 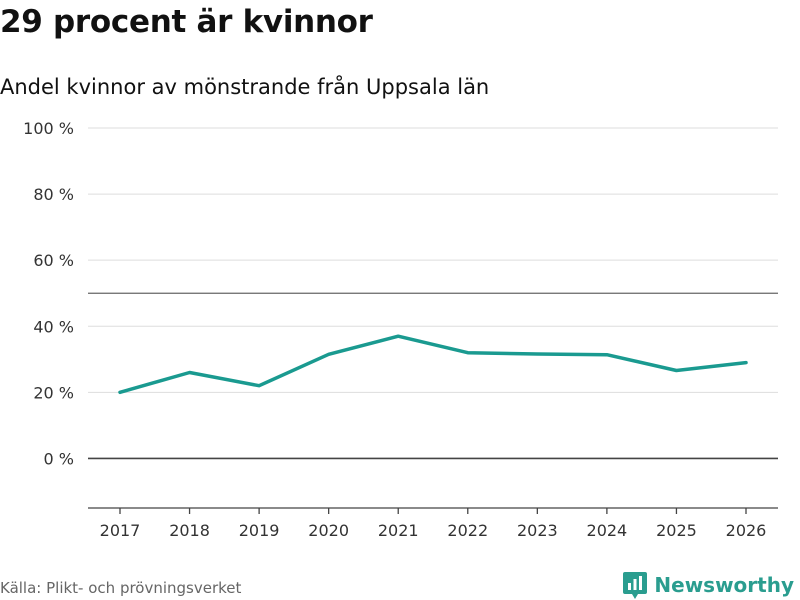 What do you see at coordinates (746, 530) in the screenshot?
I see `x-tick-label: 2026` at bounding box center [746, 530].